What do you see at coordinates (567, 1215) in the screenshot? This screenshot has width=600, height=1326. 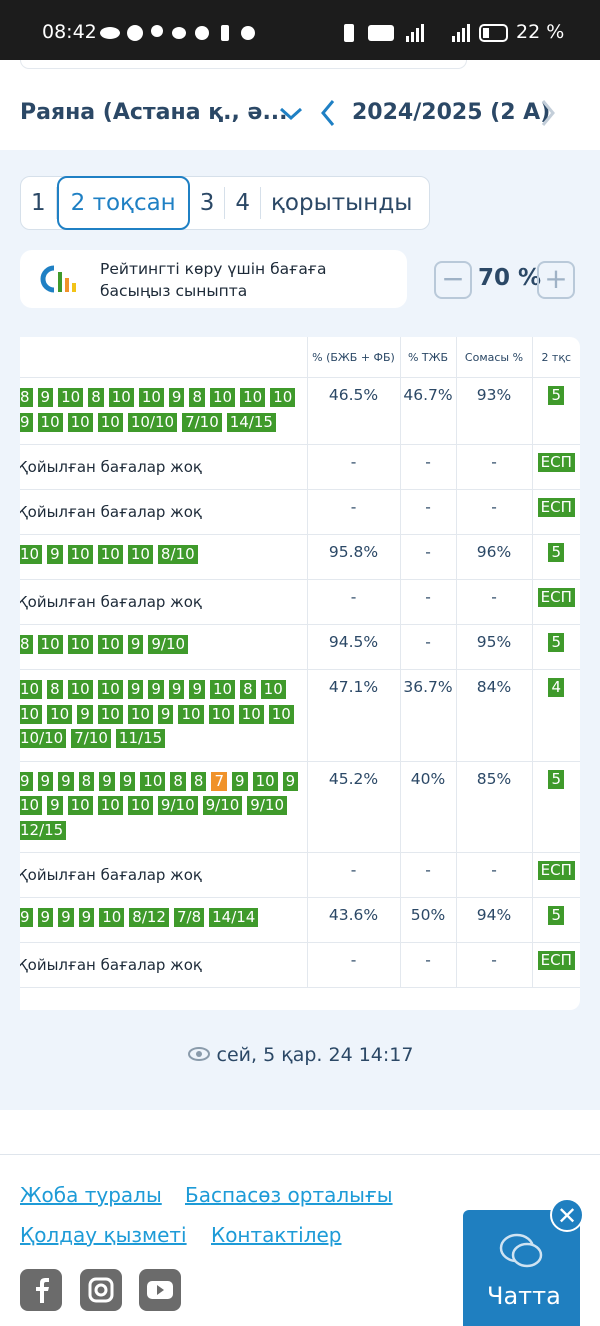 I see `chat-close: ✕` at bounding box center [567, 1215].